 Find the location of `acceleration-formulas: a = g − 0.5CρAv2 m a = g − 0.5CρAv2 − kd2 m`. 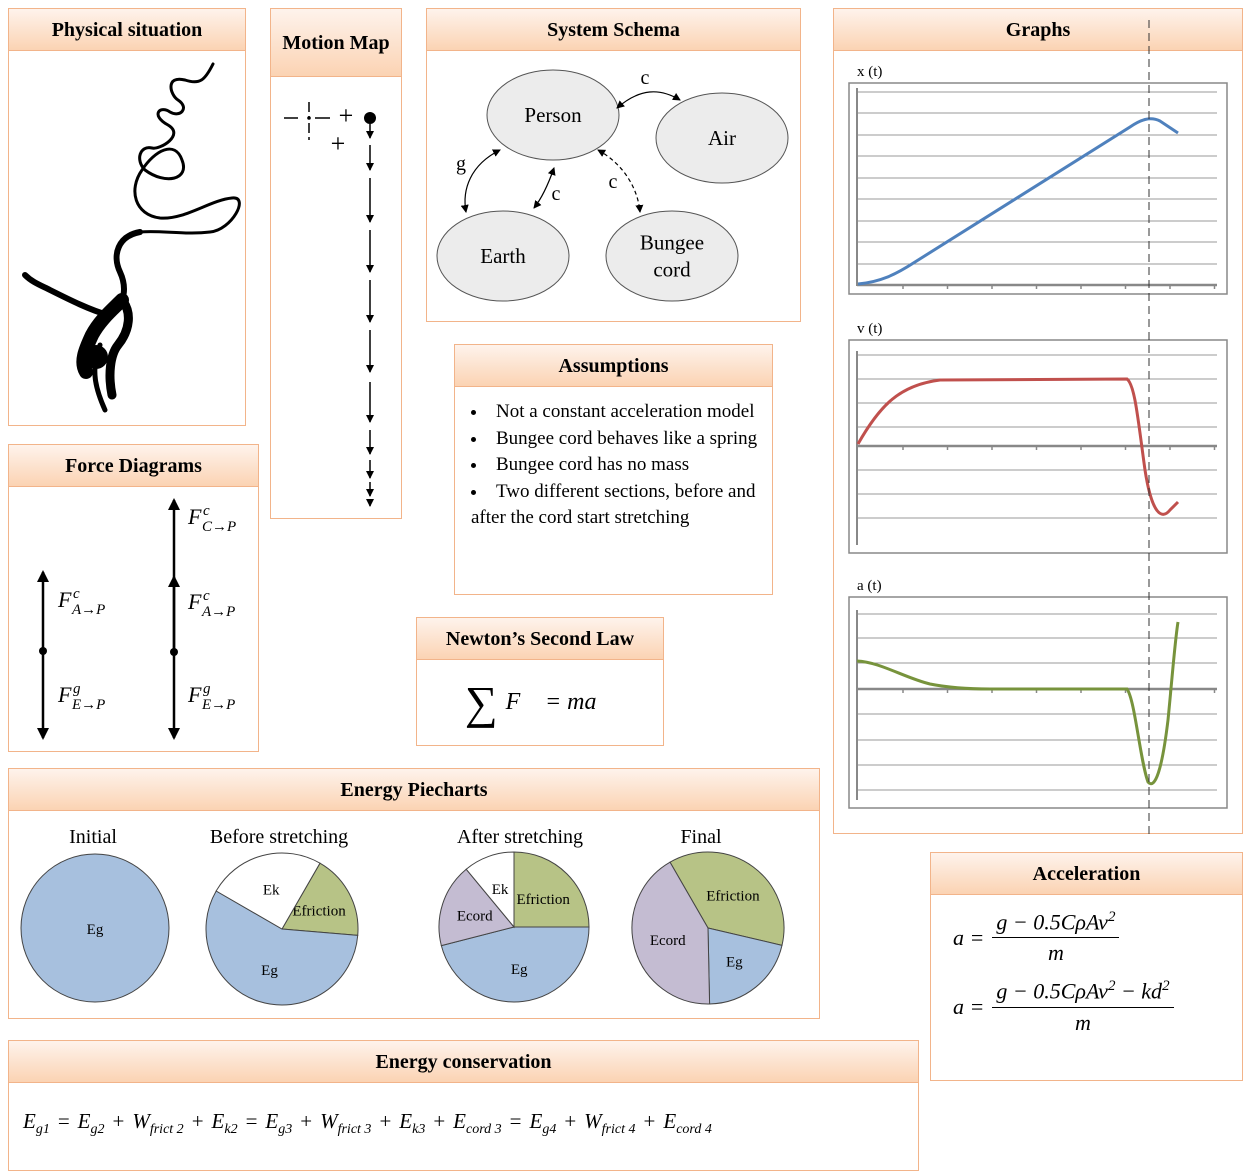

acceleration-formulas: a = g − 0.5CρAv2 m a = g − 0.5CρAv2 − kd2 m is located at coordinates (1086, 965).